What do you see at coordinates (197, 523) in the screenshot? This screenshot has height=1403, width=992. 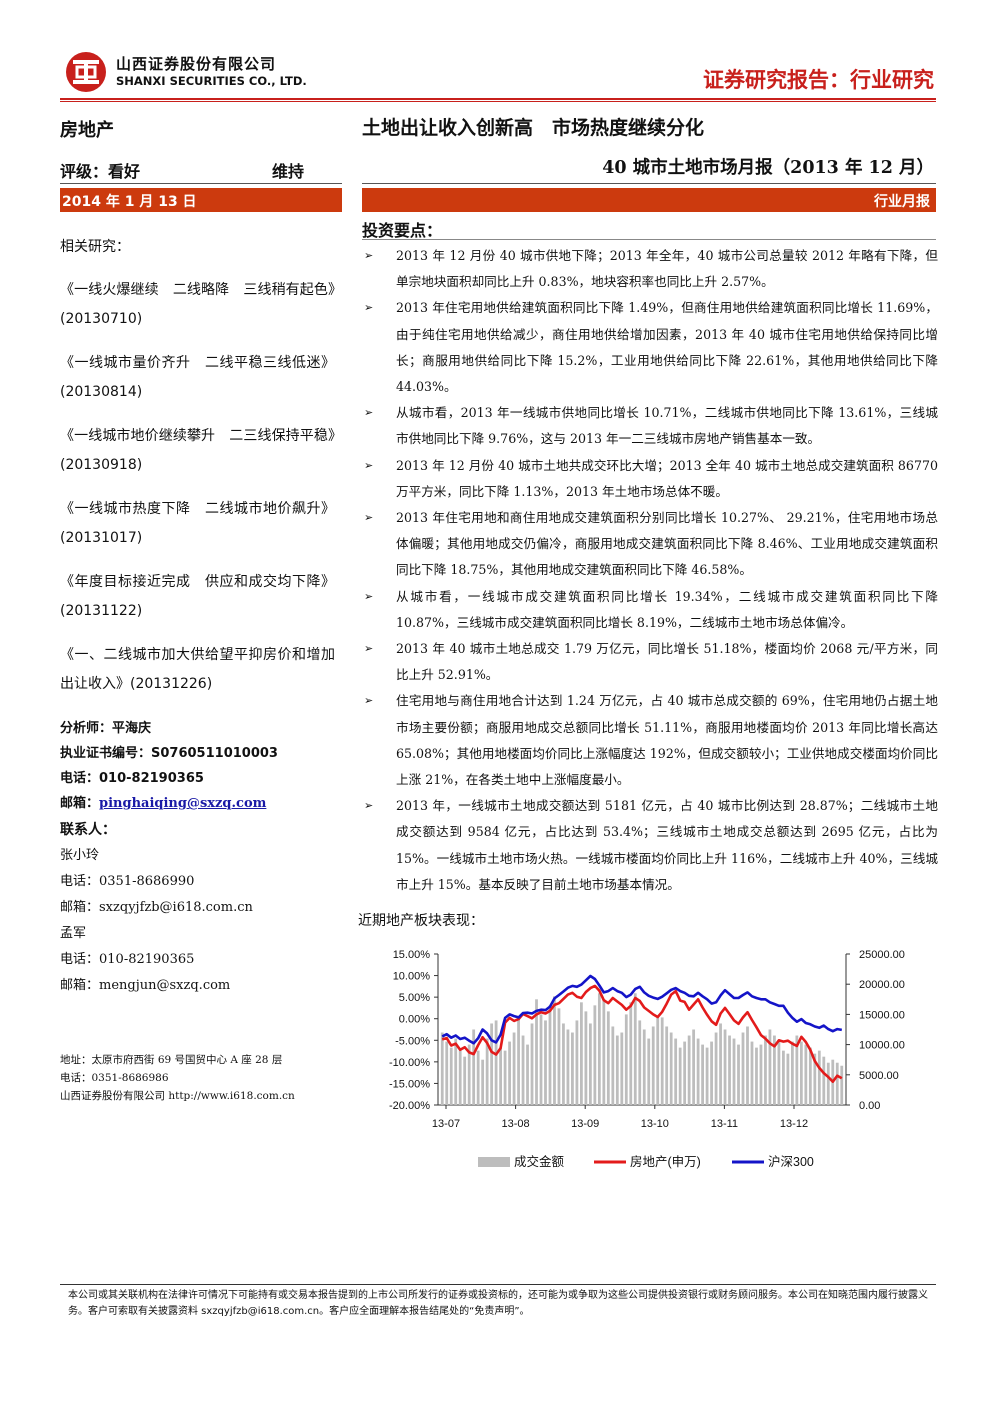 I see `related-research-item: 《一线城市热度下降 二线城市地价飙升》(20131017)` at bounding box center [197, 523].